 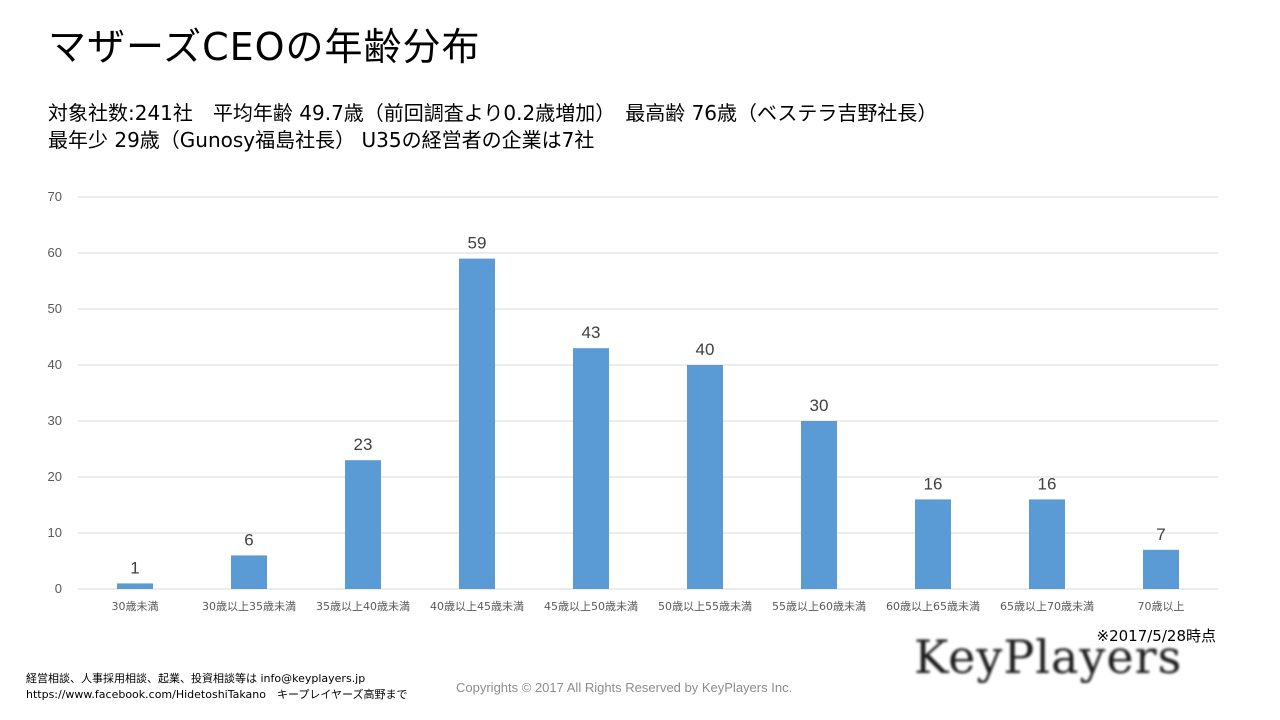 I want to click on x-tick-label-6: 55歳以上60歳未満, so click(x=819, y=606).